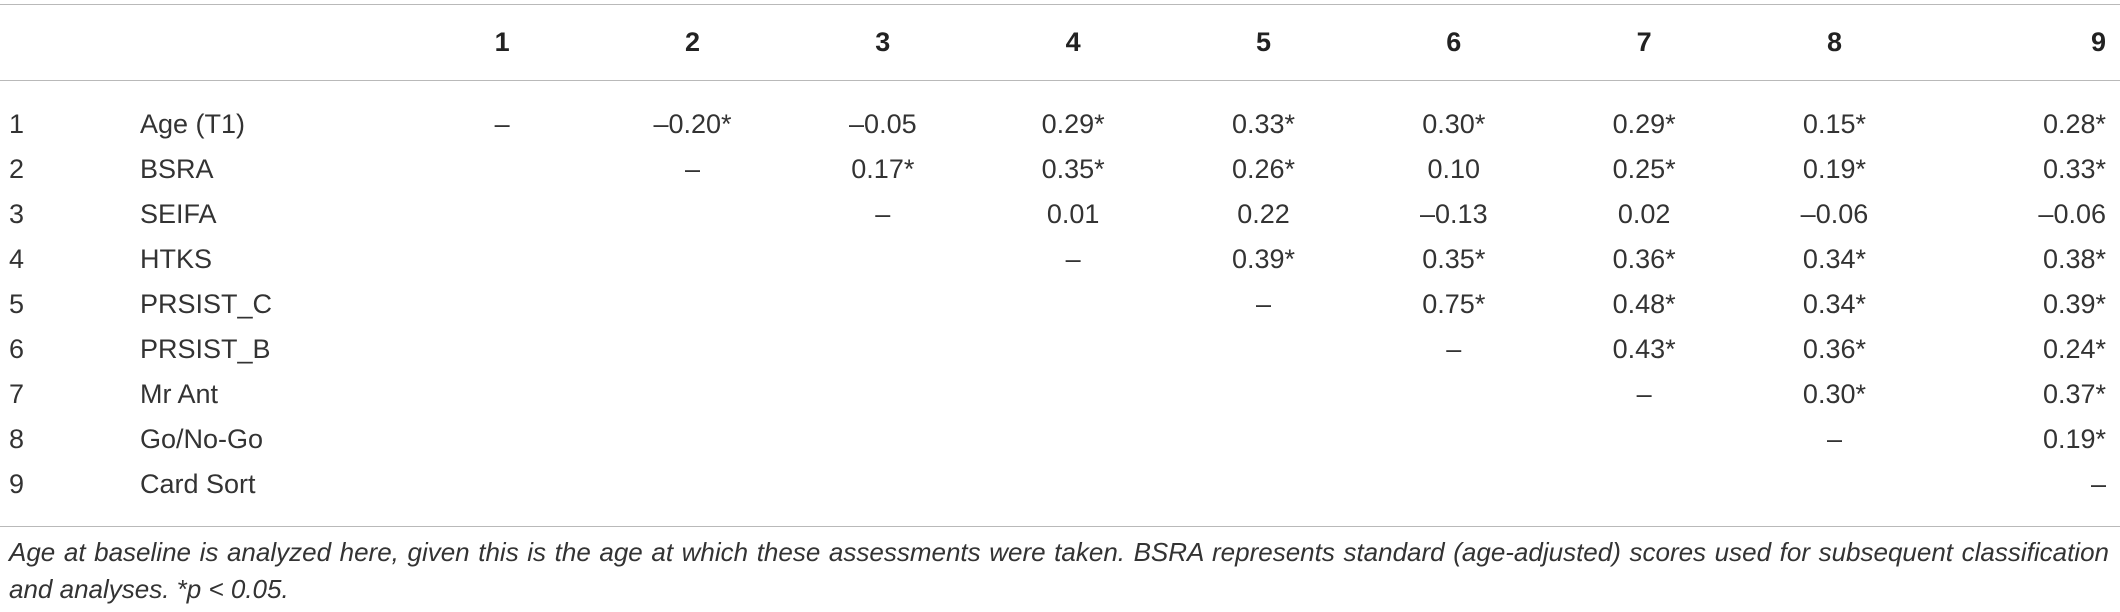 The width and height of the screenshot is (2120, 612). What do you see at coordinates (1263, 41) in the screenshot?
I see `header-col-5: 5` at bounding box center [1263, 41].